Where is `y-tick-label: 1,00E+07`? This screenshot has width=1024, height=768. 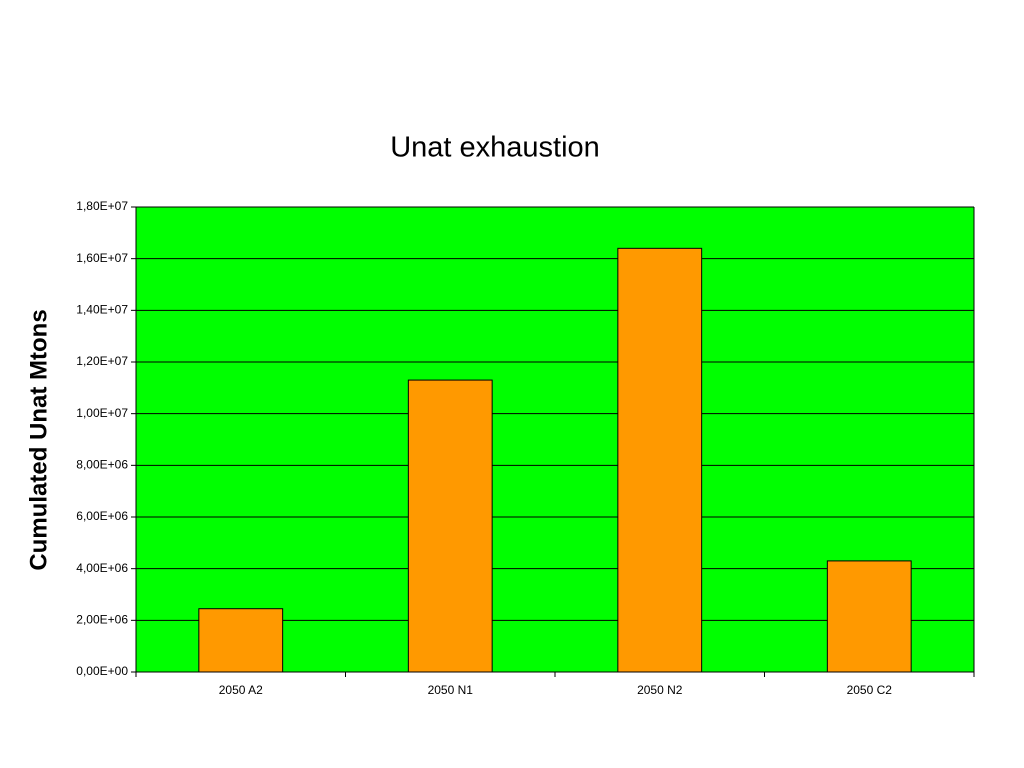 y-tick-label: 1,00E+07 is located at coordinates (102, 413).